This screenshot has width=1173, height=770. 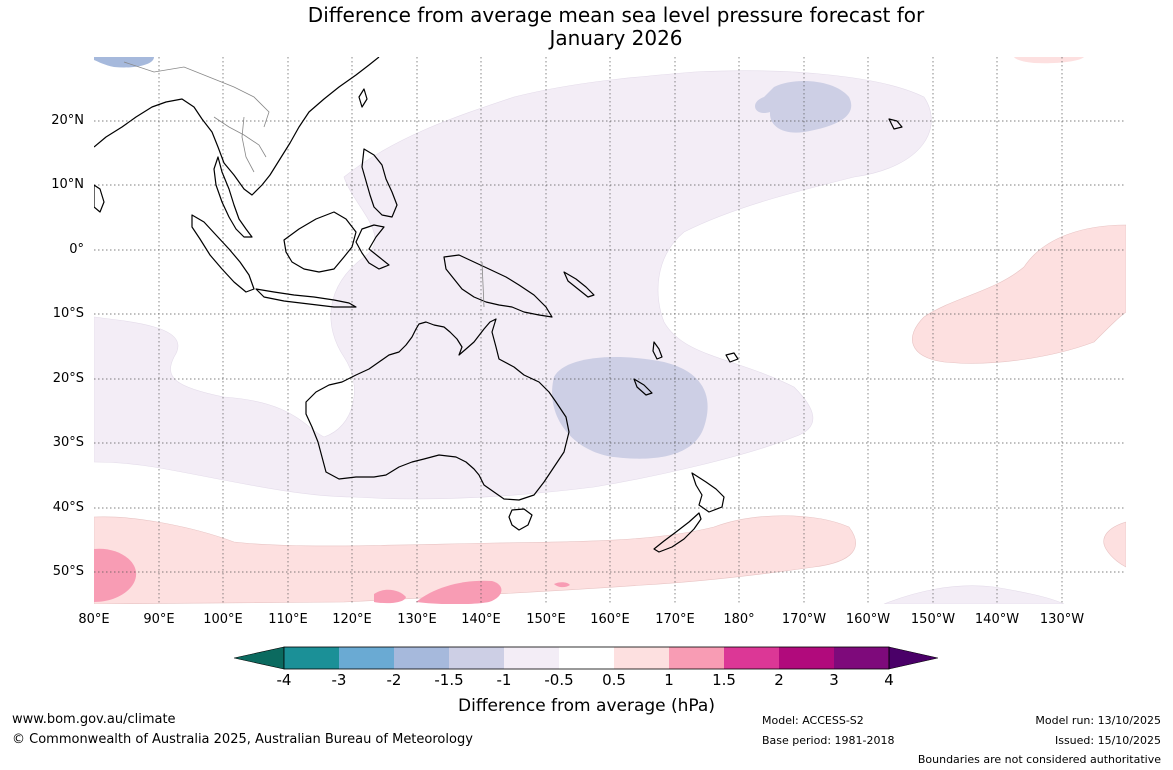 I want to click on lon-label-140e: 140°E, so click(x=481, y=619).